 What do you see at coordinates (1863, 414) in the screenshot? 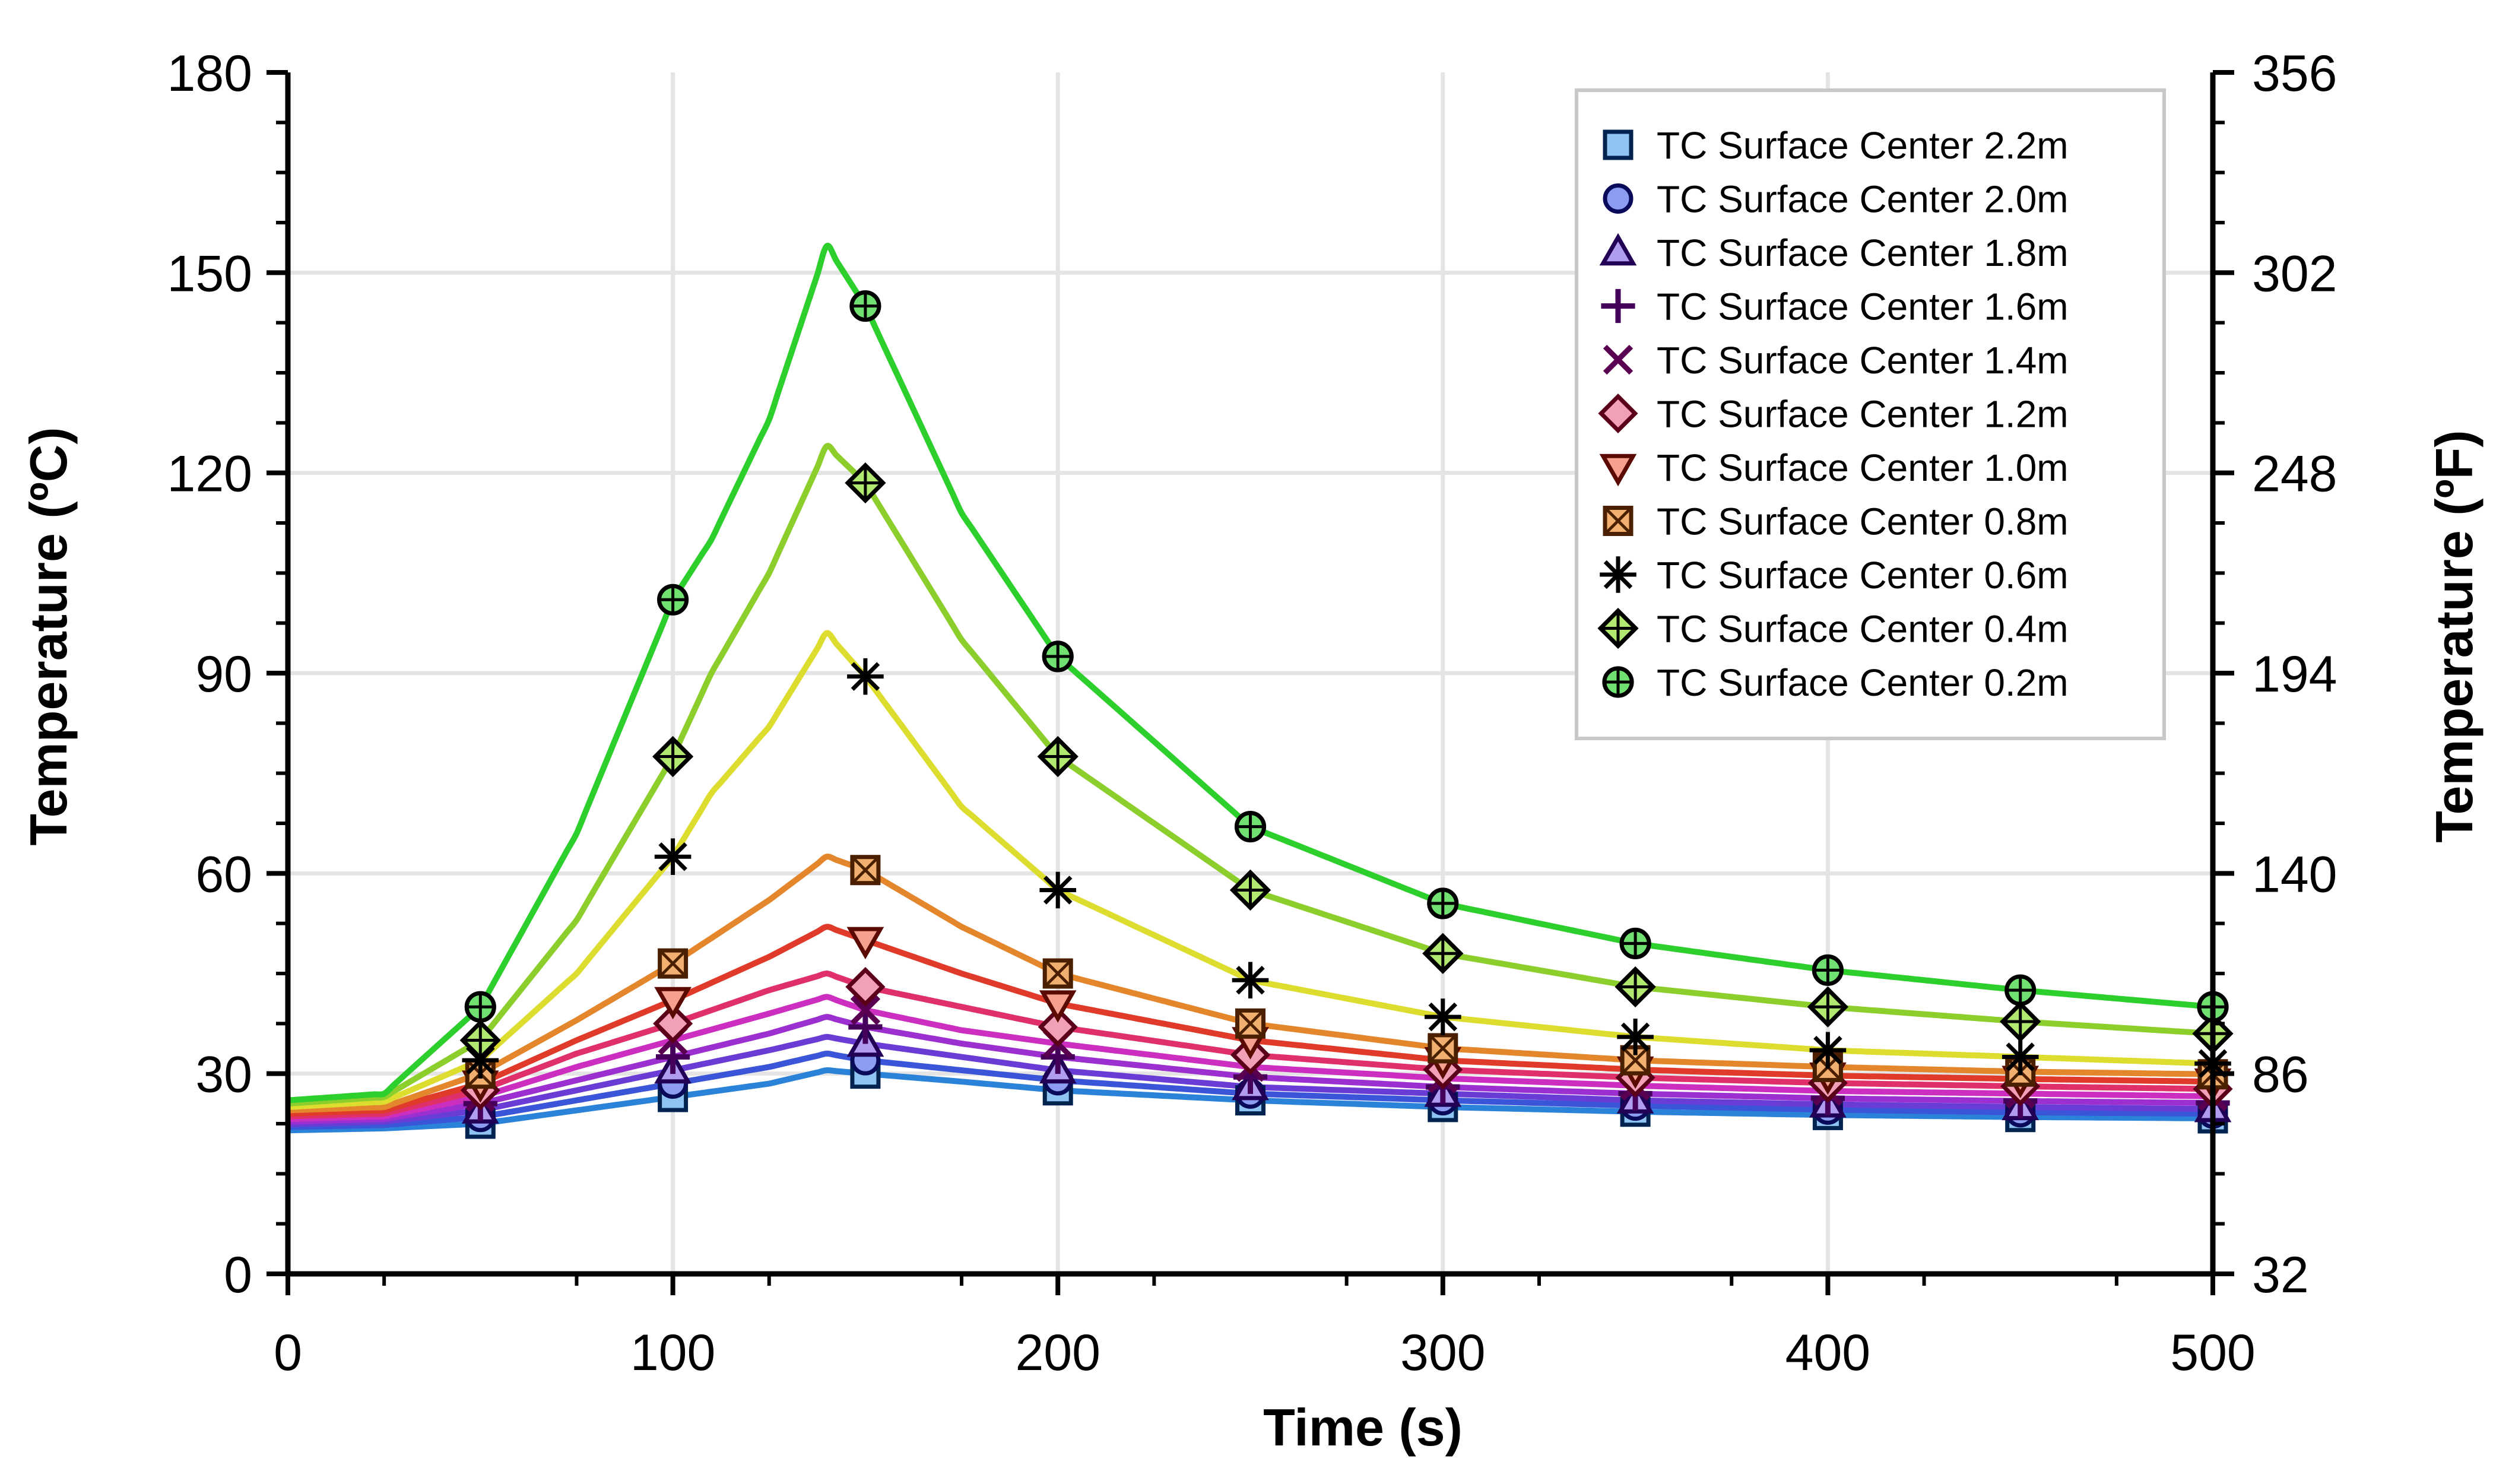
I see `legend-label: TC Surface Center 1.2m` at bounding box center [1863, 414].